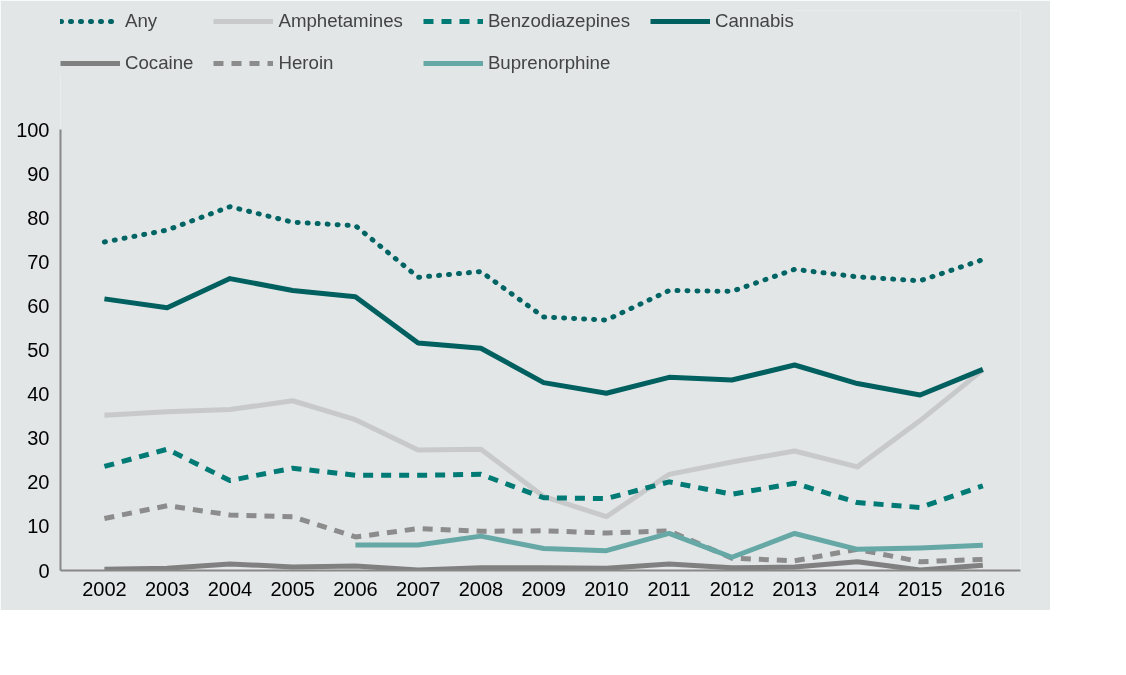 This screenshot has width=1126, height=675. Describe the element at coordinates (38, 305) in the screenshot. I see `y-tick-label: 60` at that location.